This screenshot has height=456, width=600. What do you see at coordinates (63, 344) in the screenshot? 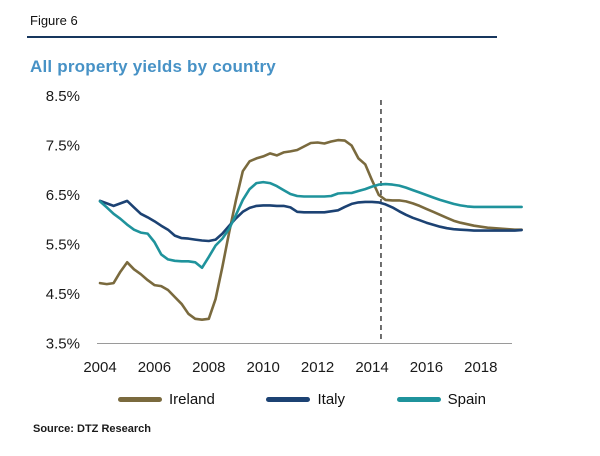
I see `y-axis-tick-label: 3.5%` at bounding box center [63, 344].